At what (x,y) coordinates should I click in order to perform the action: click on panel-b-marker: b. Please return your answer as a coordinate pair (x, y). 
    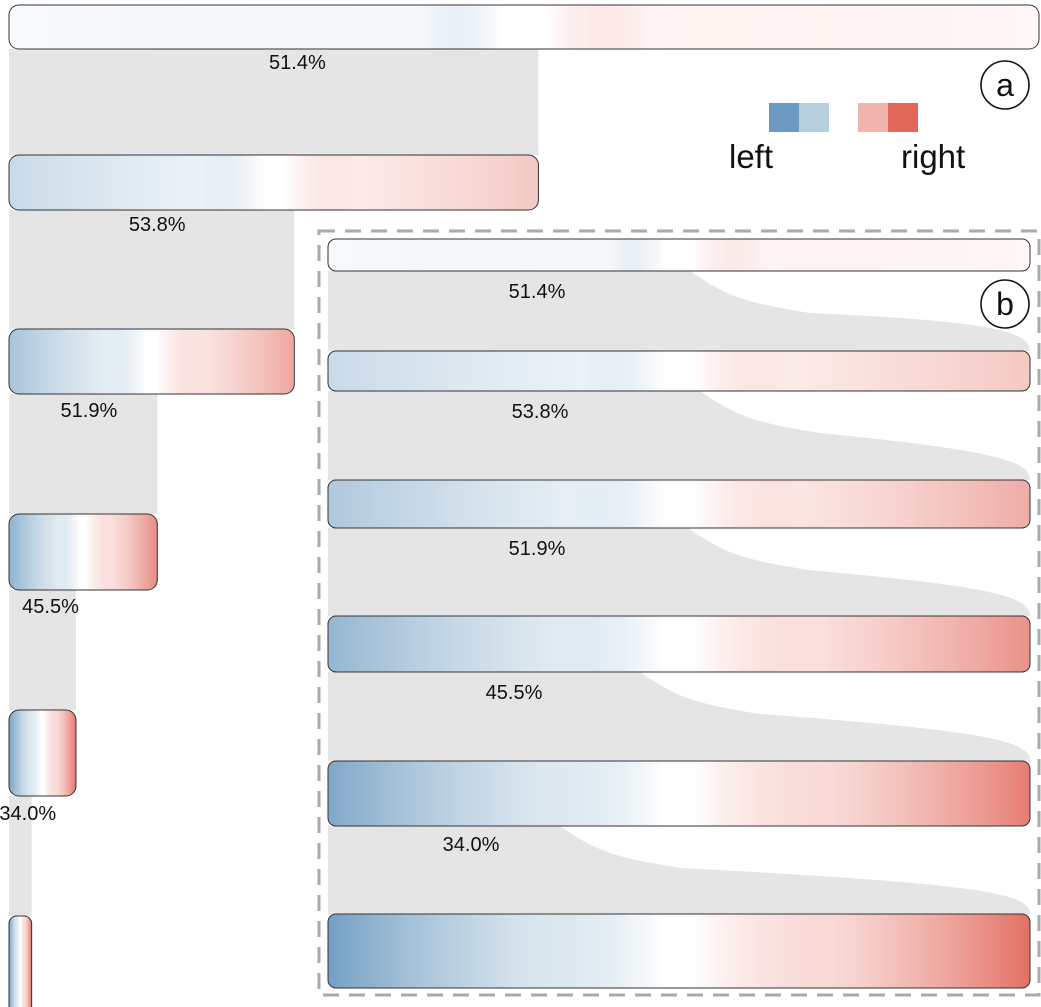
    Looking at the image, I should click on (1005, 304).